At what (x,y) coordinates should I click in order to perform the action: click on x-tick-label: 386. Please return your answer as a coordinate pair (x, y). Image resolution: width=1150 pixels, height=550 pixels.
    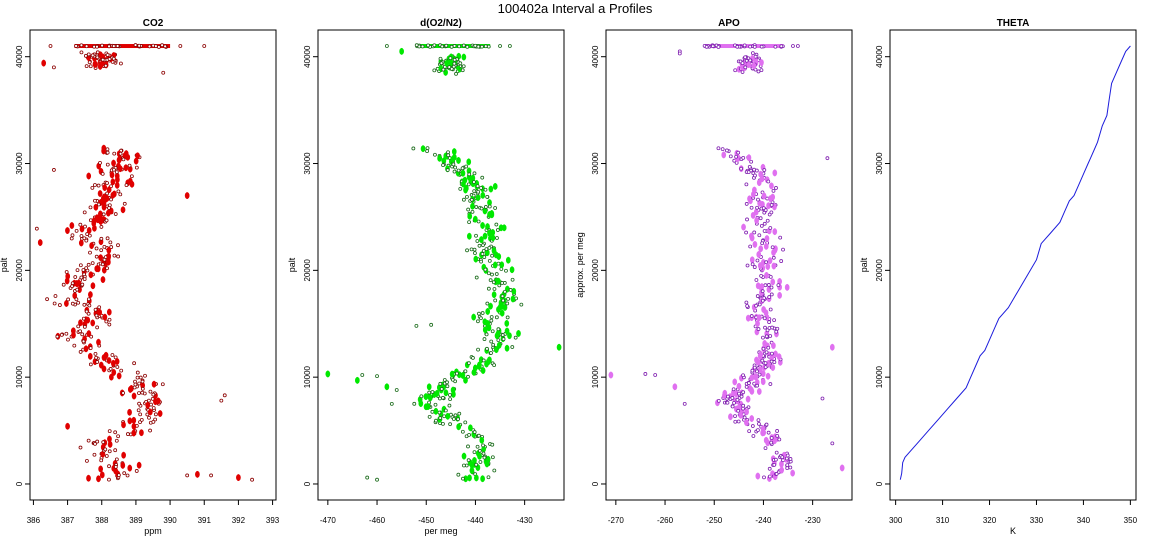
    Looking at the image, I should click on (34, 520).